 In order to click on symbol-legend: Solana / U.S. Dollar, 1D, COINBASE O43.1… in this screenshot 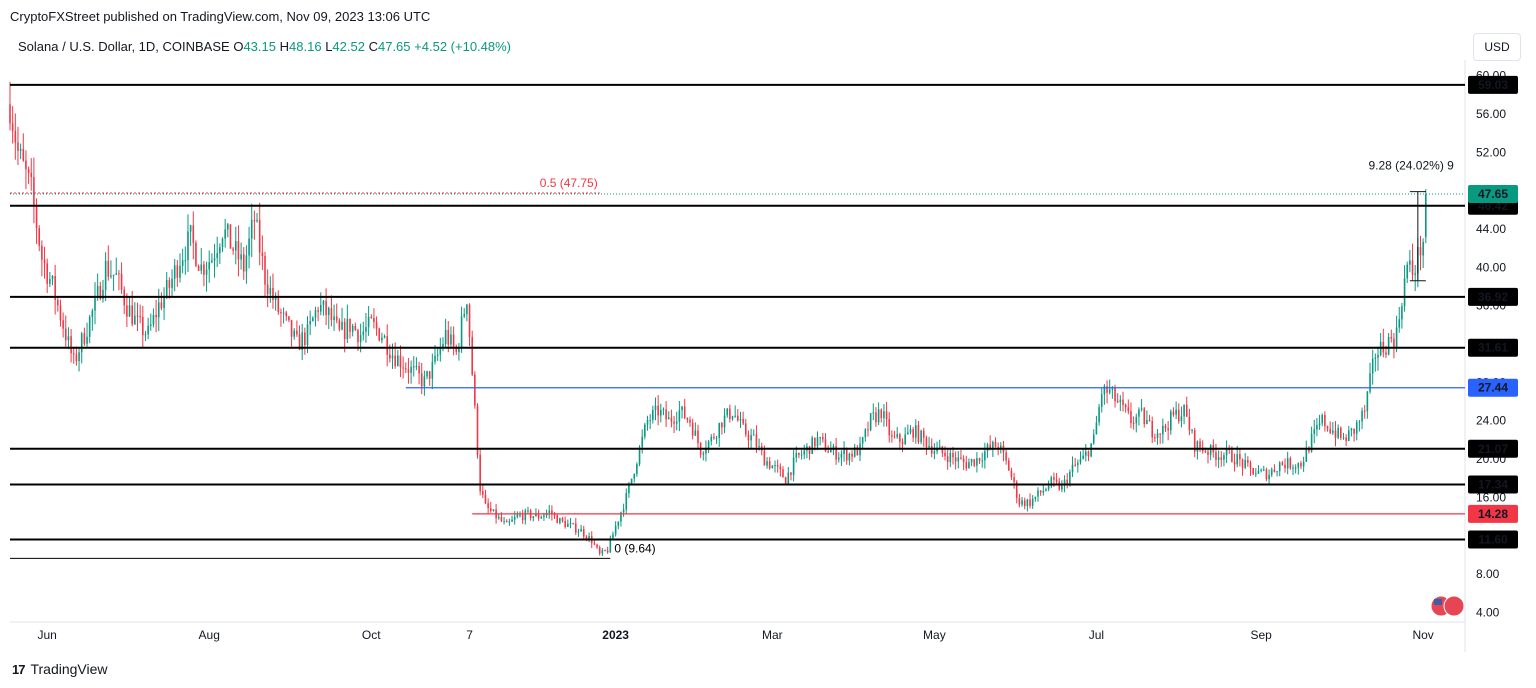, I will do `click(264, 46)`.